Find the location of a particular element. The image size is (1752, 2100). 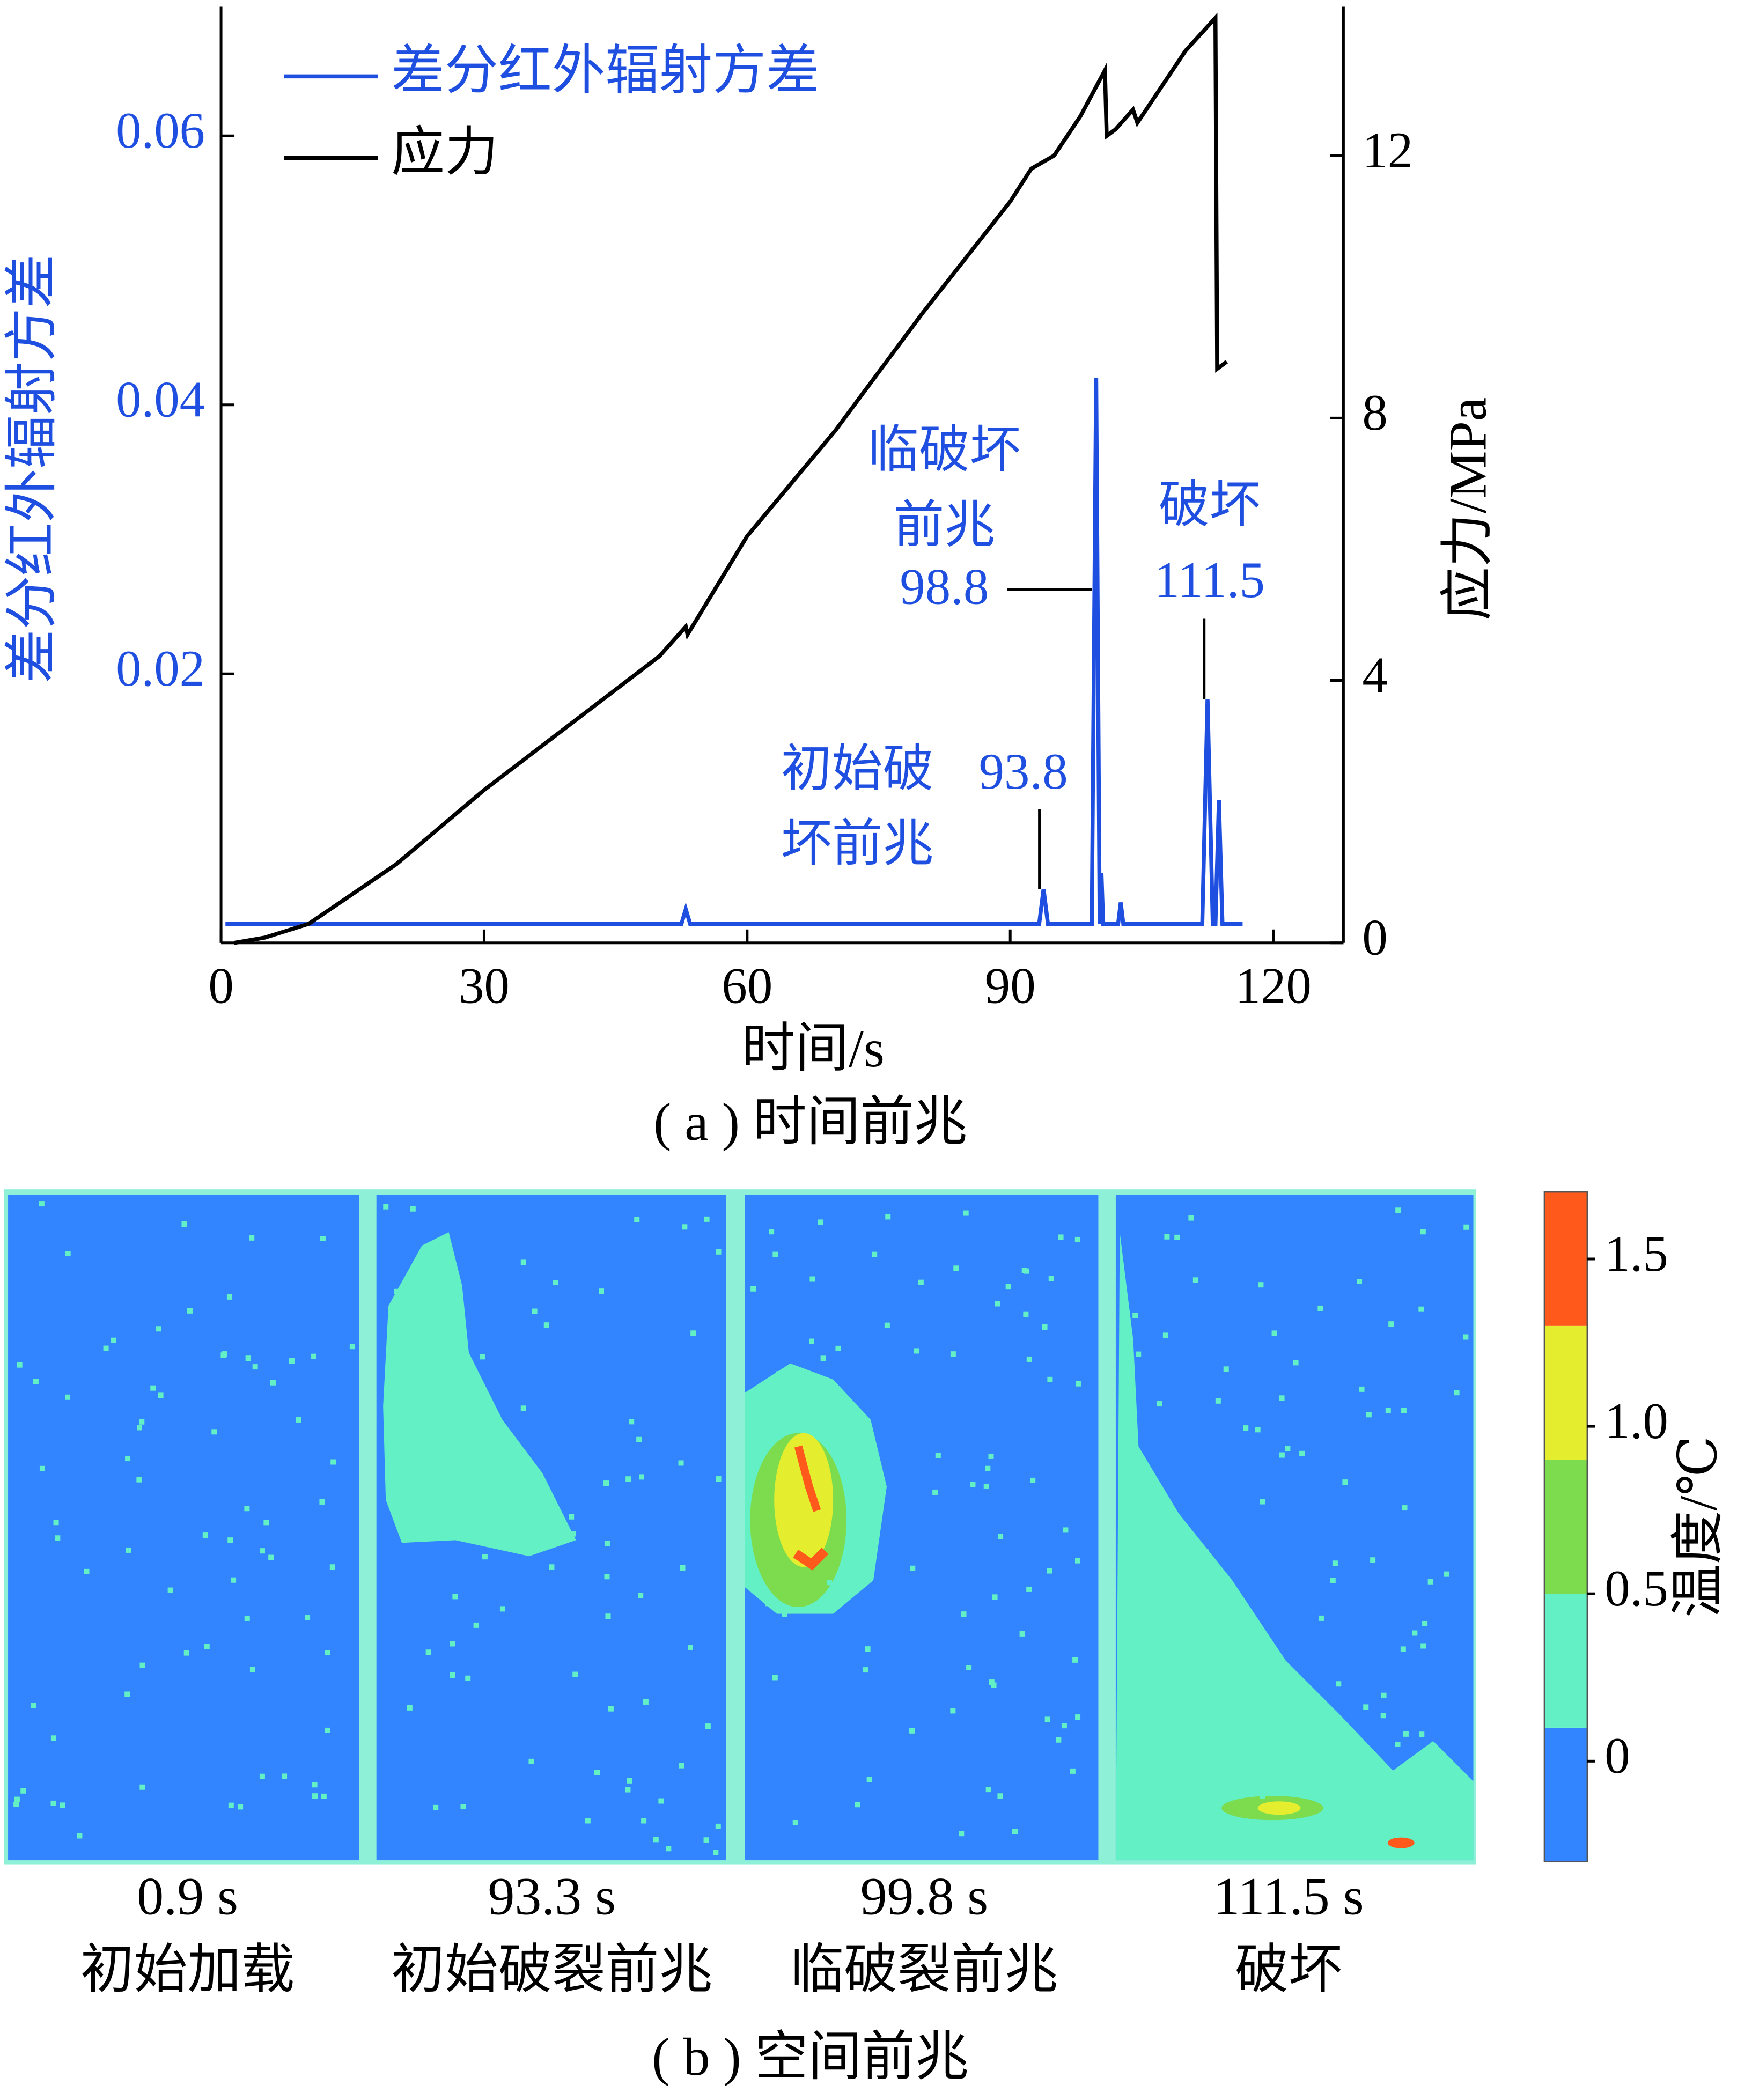

panel-label: 破坏 is located at coordinates (1288, 1970).